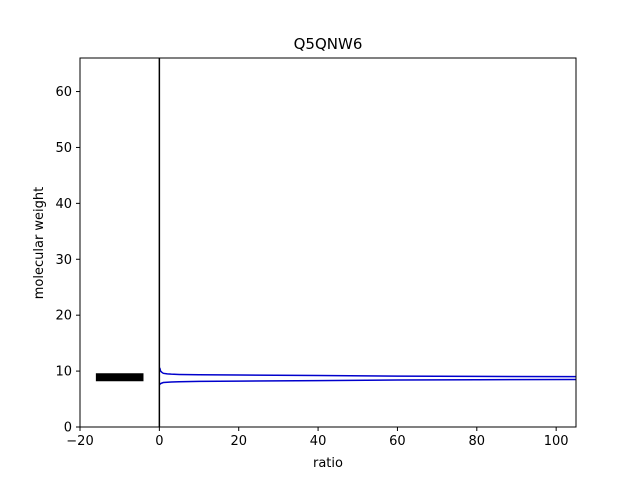 The height and width of the screenshot is (480, 640). Describe the element at coordinates (477, 441) in the screenshot. I see `x-tick-label: 80` at that location.